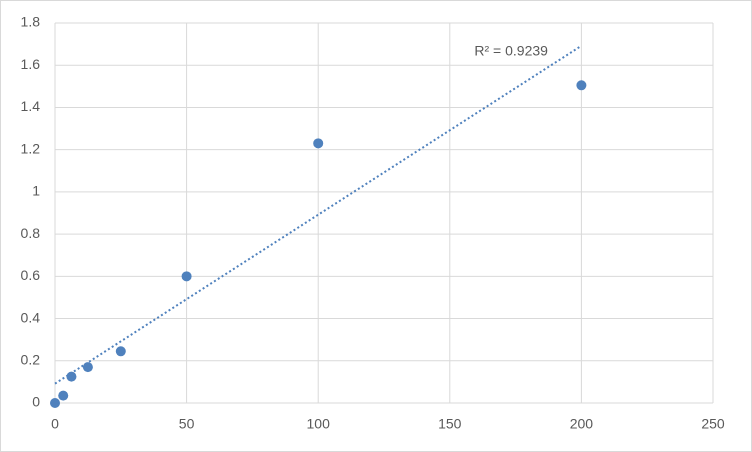  Describe the element at coordinates (31, 64) in the screenshot. I see `y-tick-label: 1.6` at that location.